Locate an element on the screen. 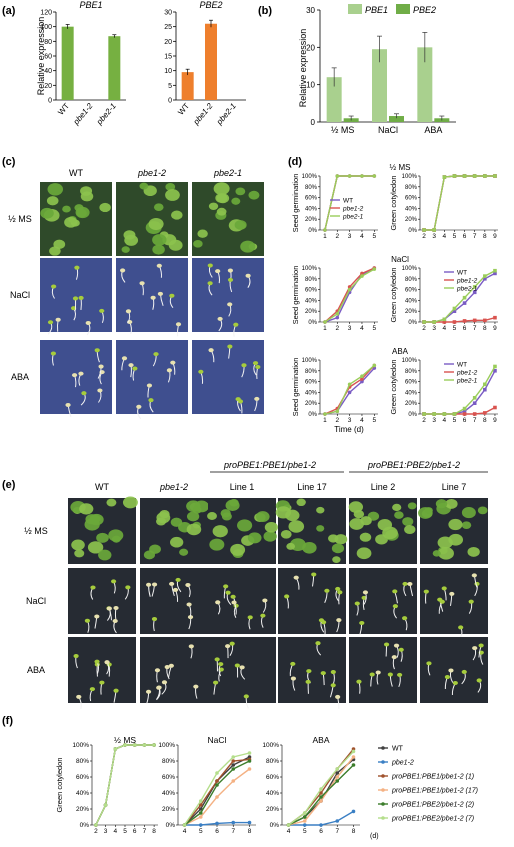 This screenshot has width=514, height=847. y-tick-label: 60% is located at coordinates (311, 199).